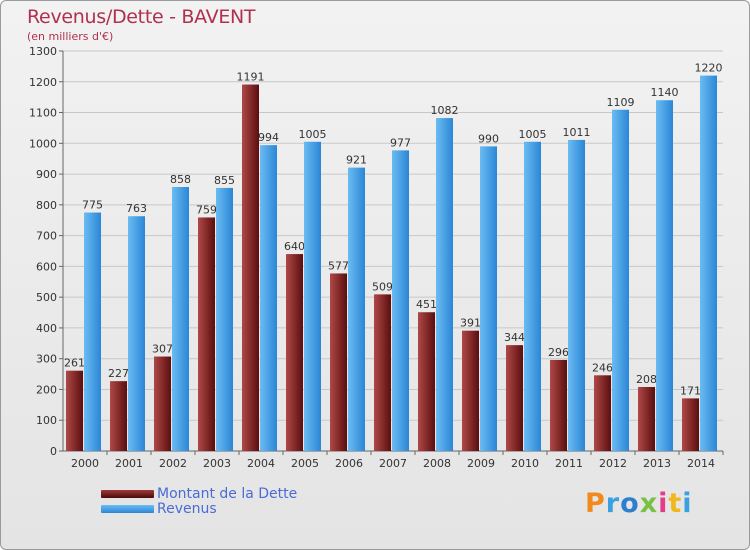  Describe the element at coordinates (305, 463) in the screenshot. I see `x-tick-label: 2005` at that location.